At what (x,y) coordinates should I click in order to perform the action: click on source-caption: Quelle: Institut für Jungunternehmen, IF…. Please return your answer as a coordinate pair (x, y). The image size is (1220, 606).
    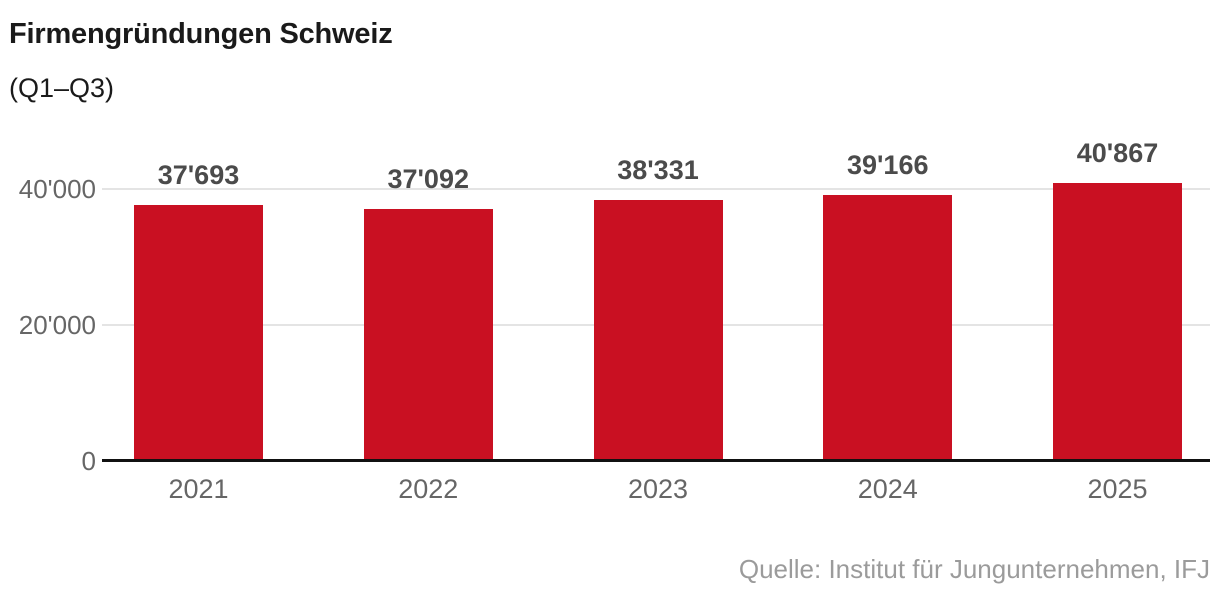
    Looking at the image, I should click on (974, 569).